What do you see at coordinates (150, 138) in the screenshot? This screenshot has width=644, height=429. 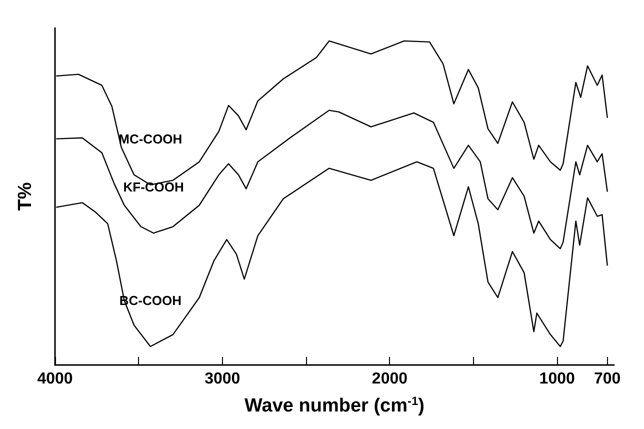 I see `series-label: MC-COOH` at bounding box center [150, 138].